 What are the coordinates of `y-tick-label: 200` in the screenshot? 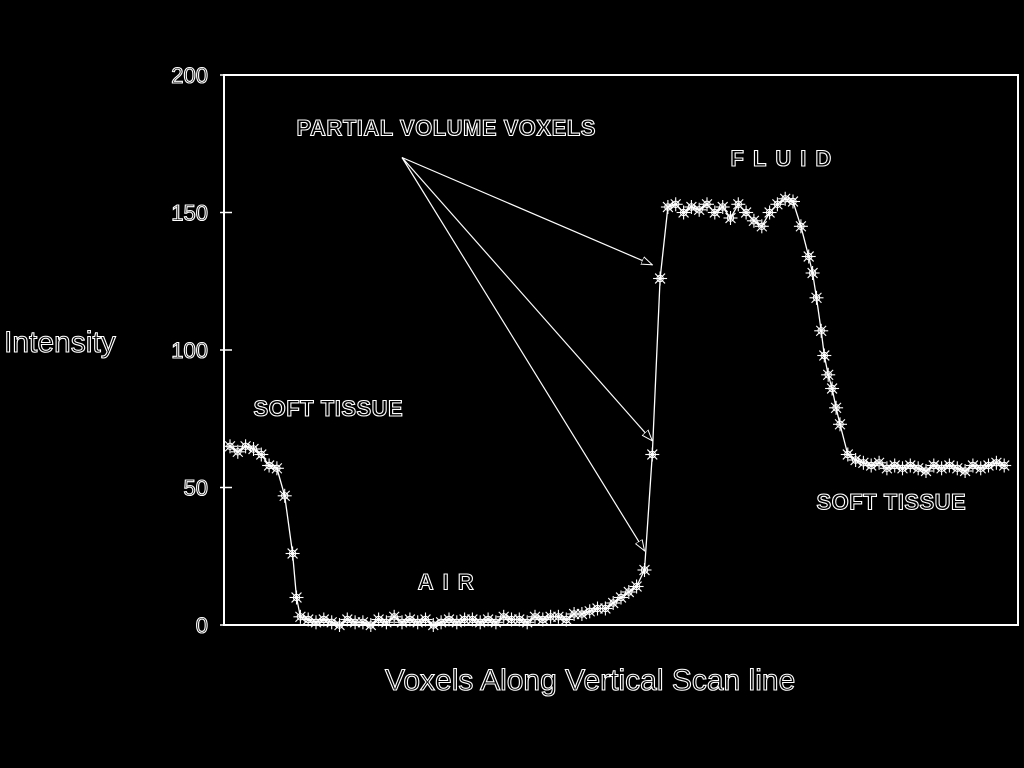 It's located at (189, 75).